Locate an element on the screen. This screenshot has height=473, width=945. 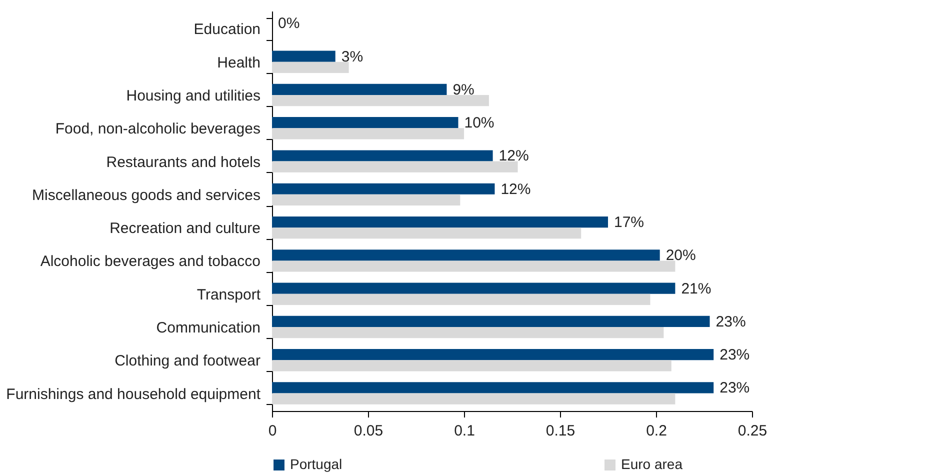
y-tick-label: Food, non-alcoholic beverages is located at coordinates (157, 129).